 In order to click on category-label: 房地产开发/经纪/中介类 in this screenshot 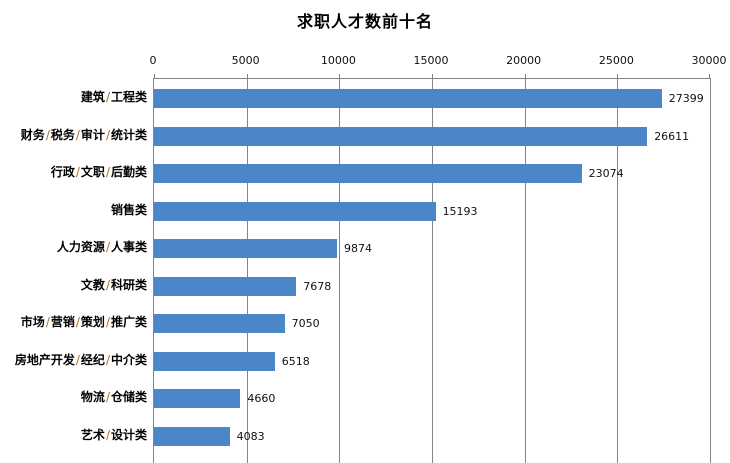, I will do `click(80, 359)`.